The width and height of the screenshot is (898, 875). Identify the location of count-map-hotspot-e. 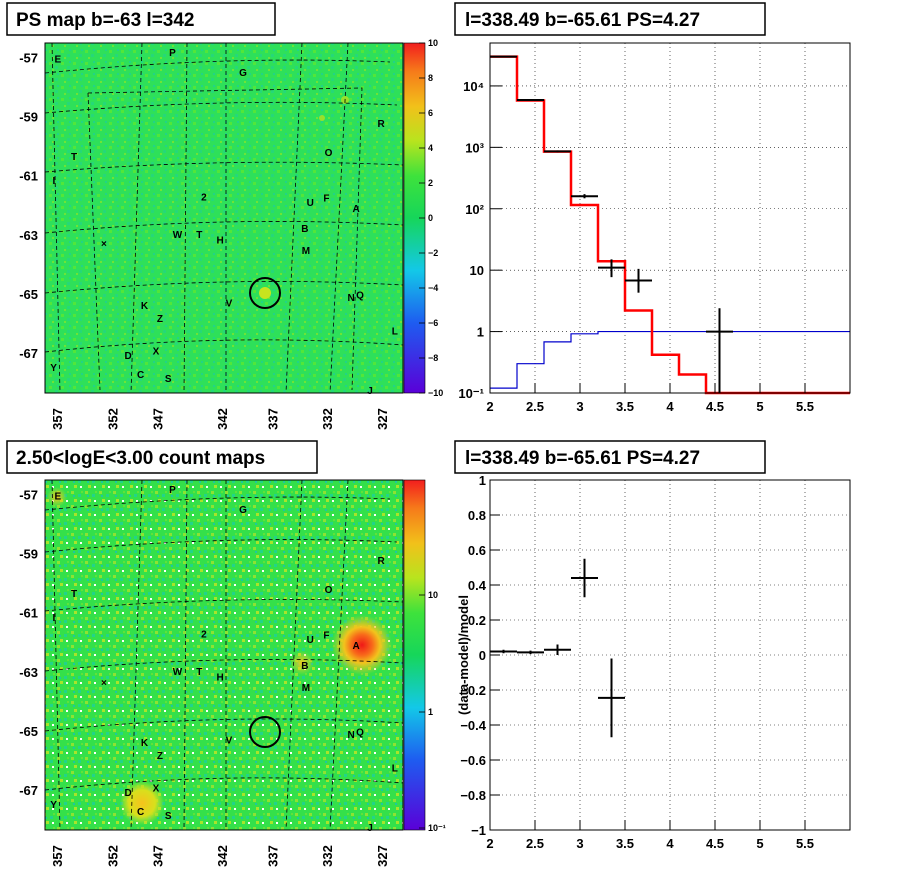
(57, 497).